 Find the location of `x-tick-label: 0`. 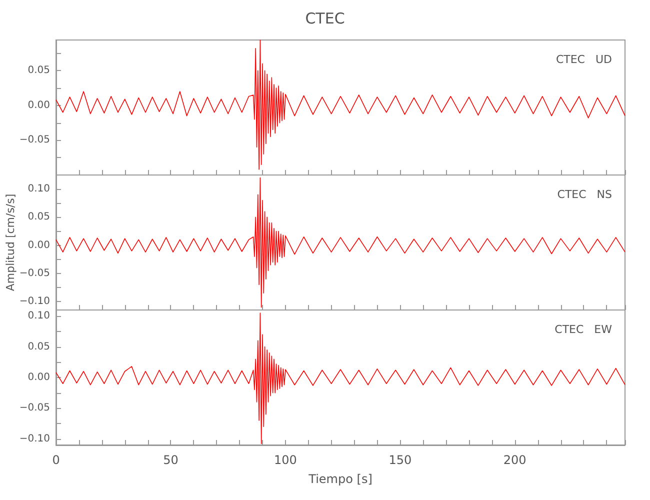

x-tick-label: 0 is located at coordinates (56, 460).